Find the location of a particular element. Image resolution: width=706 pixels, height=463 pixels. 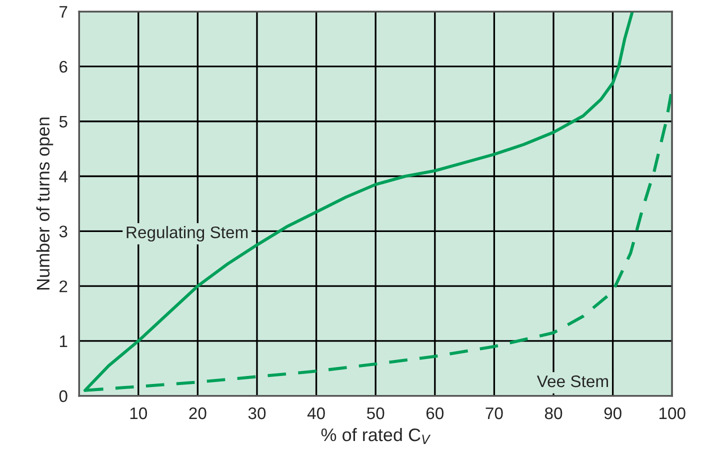

x-tick-label: 90 is located at coordinates (613, 413).